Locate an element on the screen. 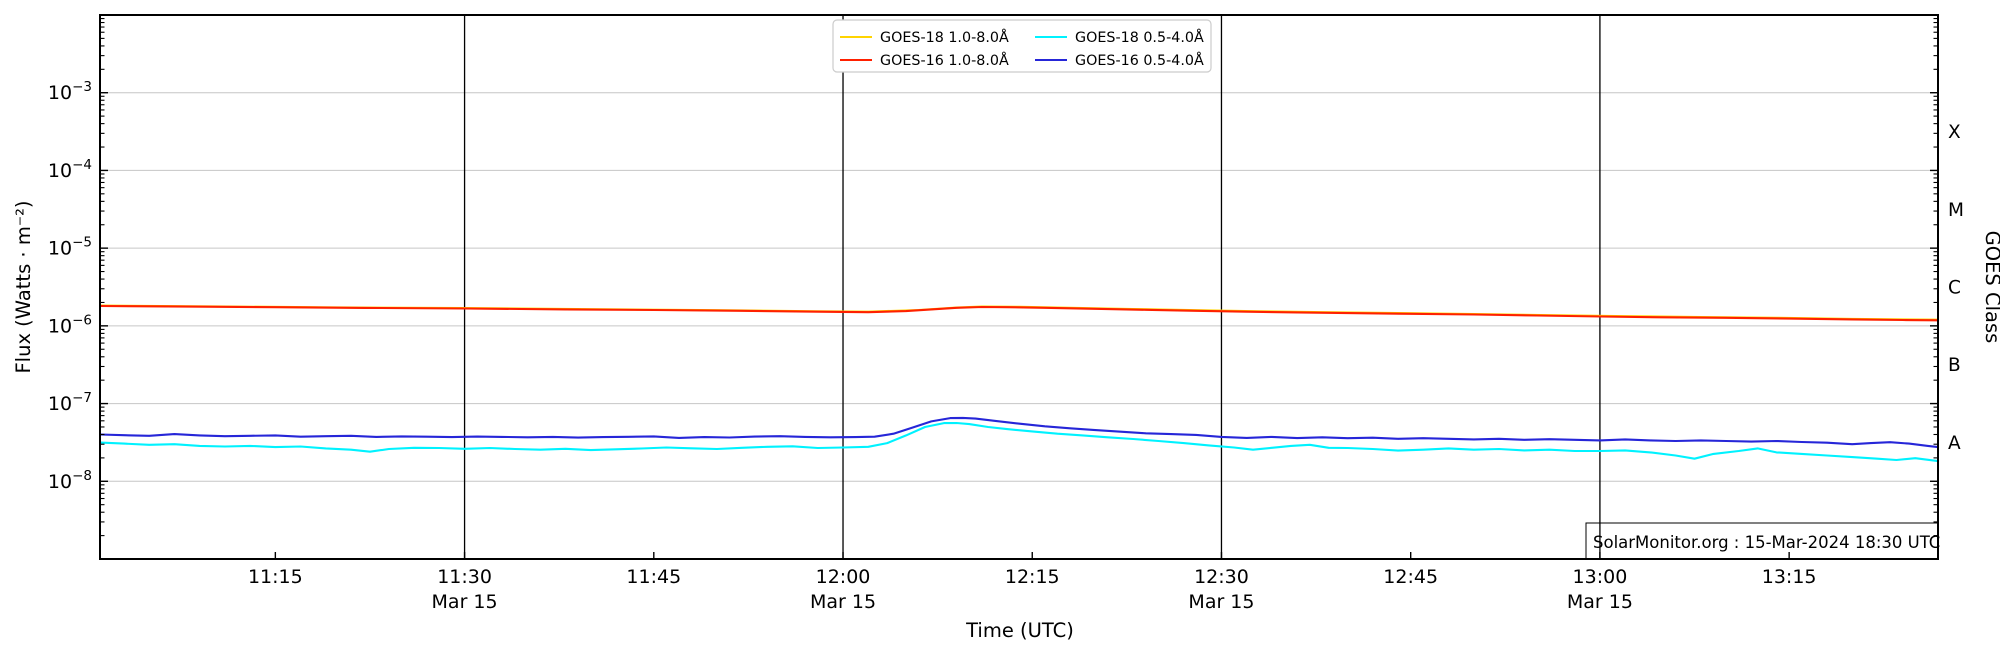 The width and height of the screenshot is (2000, 650). legend-label-goes16-short: GOES-16 0.5-4.0Å is located at coordinates (1139, 60).